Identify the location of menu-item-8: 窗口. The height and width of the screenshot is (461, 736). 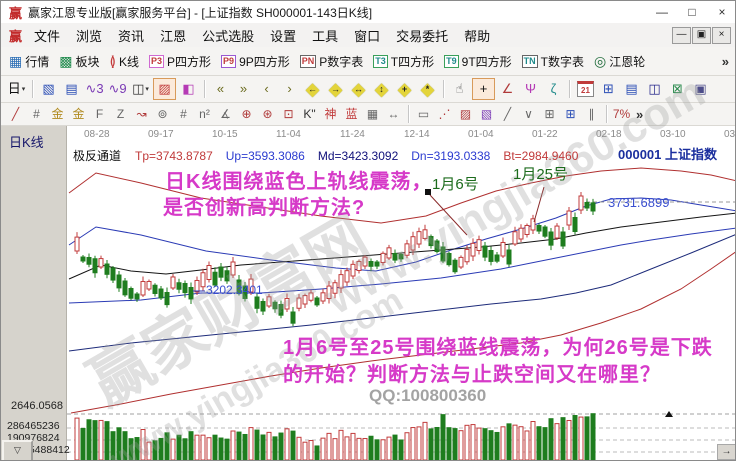
(367, 36).